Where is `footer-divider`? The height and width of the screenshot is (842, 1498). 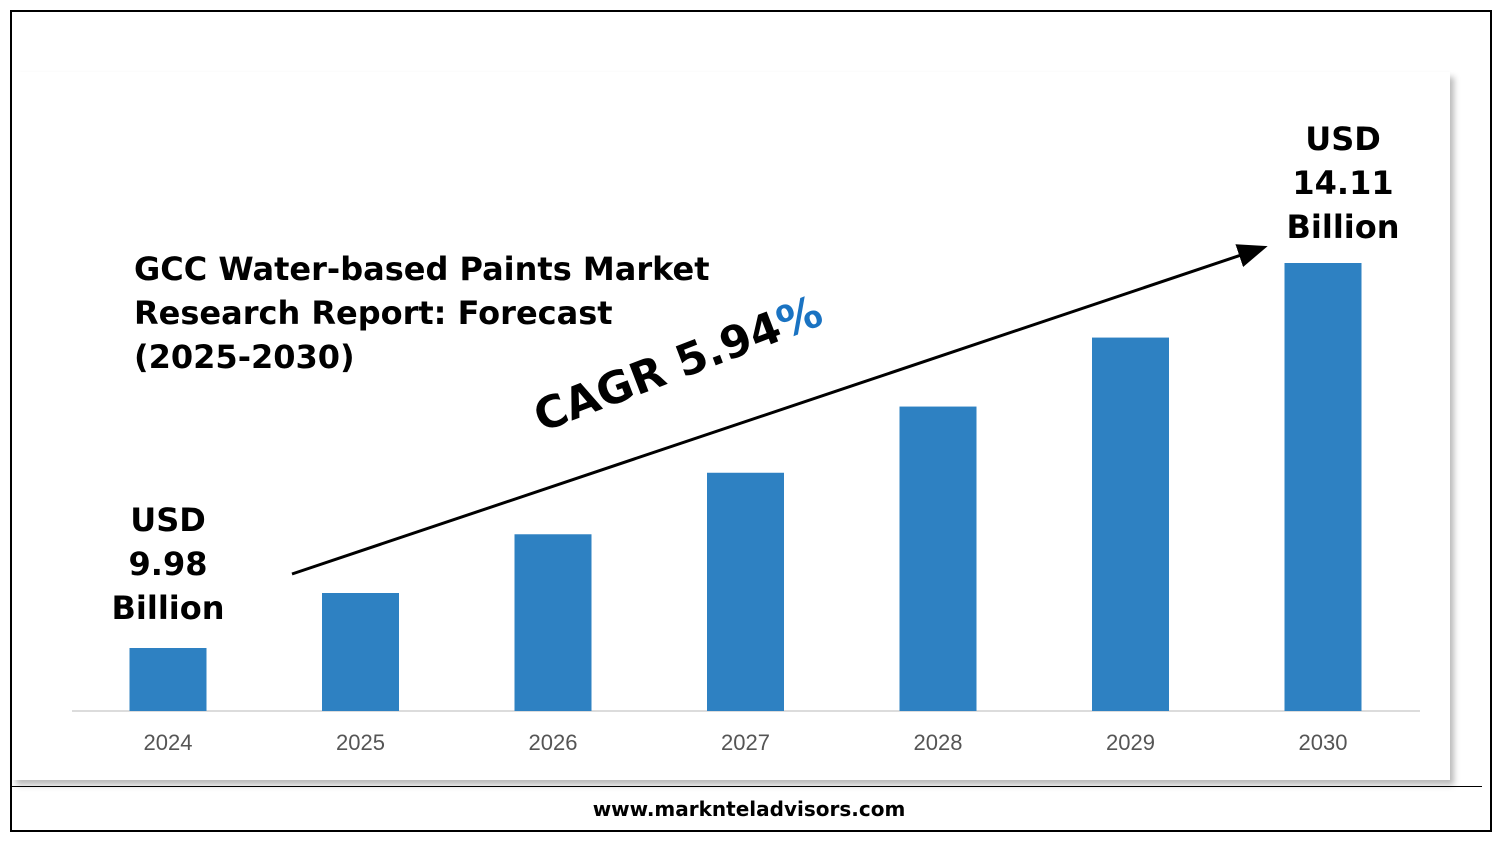 footer-divider is located at coordinates (747, 786).